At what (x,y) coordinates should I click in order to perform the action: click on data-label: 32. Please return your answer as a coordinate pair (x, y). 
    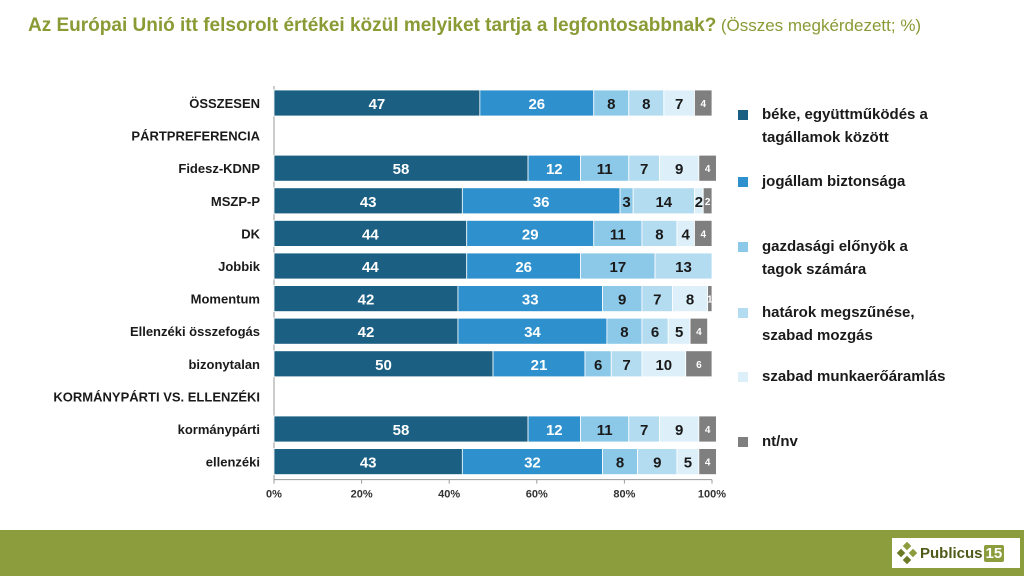
    Looking at the image, I should click on (532, 463).